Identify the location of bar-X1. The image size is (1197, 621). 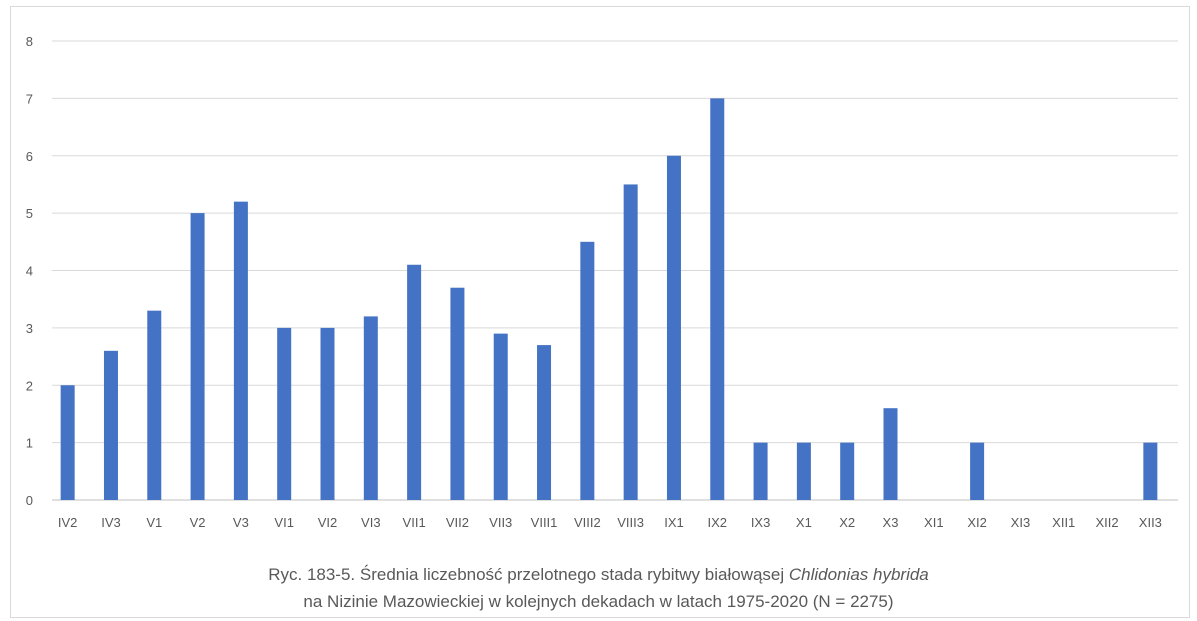
(803, 471).